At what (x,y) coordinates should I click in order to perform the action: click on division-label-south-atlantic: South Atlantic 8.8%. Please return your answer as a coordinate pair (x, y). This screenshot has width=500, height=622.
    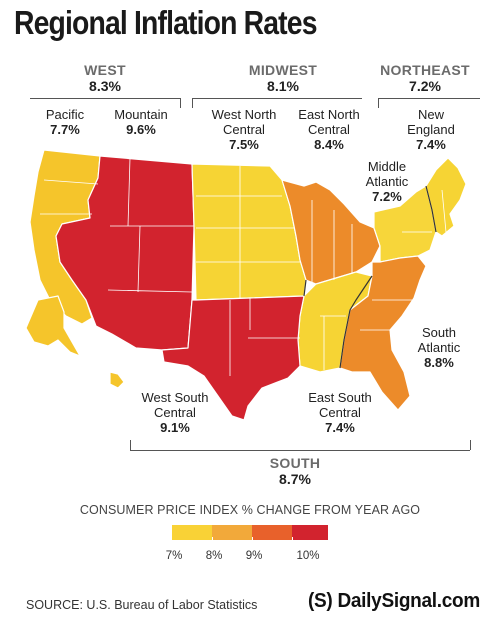
    Looking at the image, I should click on (439, 347).